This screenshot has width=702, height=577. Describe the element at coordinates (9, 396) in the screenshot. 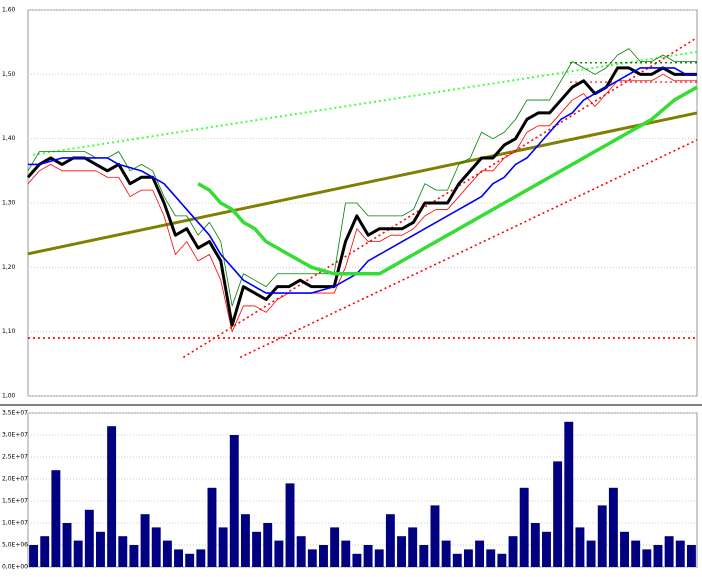

I see `y-tick-label: 1,00` at that location.